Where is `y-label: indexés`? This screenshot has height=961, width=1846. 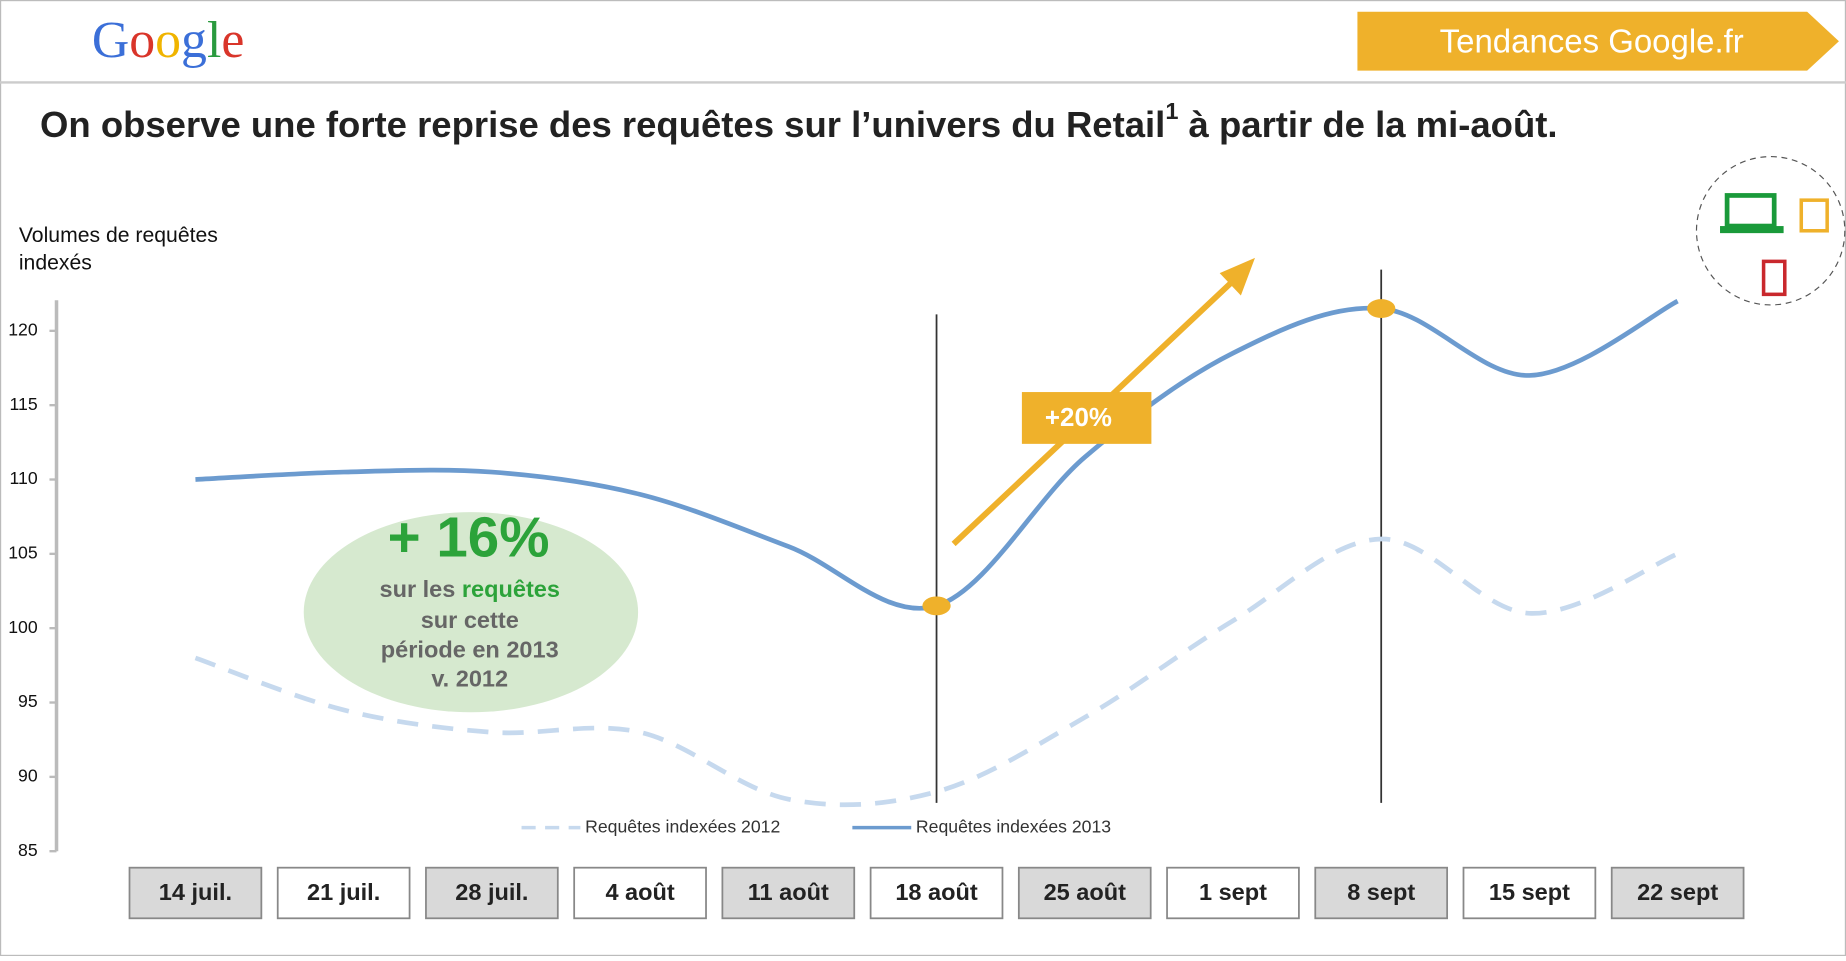 y-label: indexés is located at coordinates (55, 262).